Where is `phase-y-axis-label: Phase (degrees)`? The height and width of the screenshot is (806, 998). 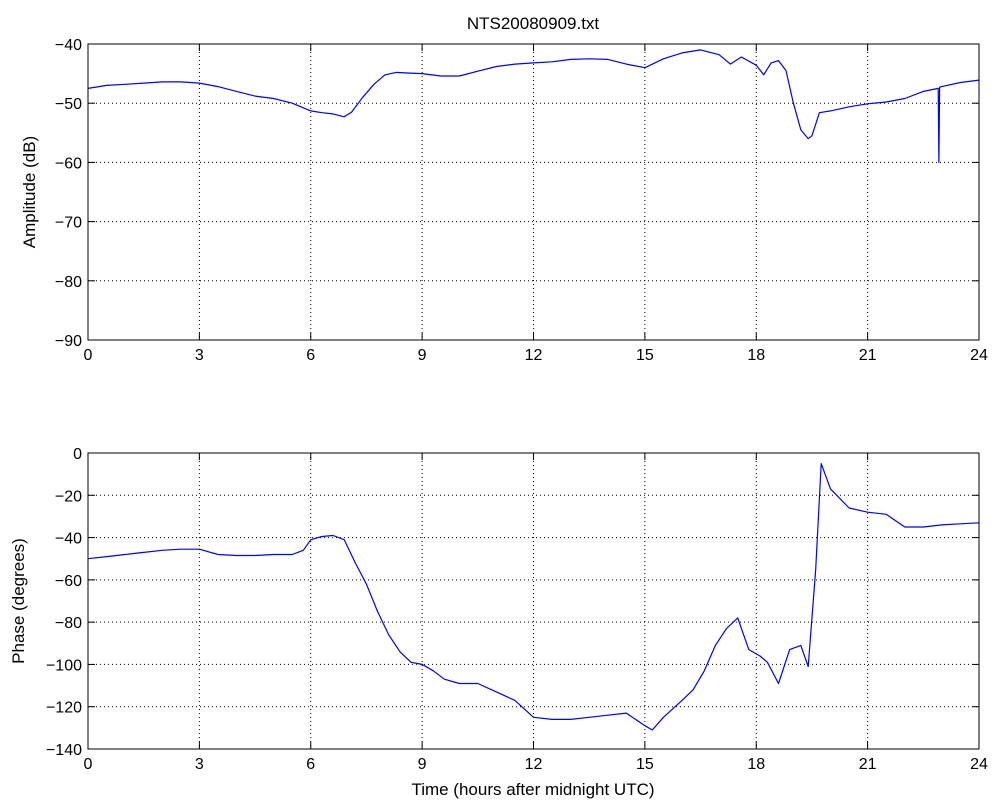
phase-y-axis-label: Phase (degrees) is located at coordinates (18, 601).